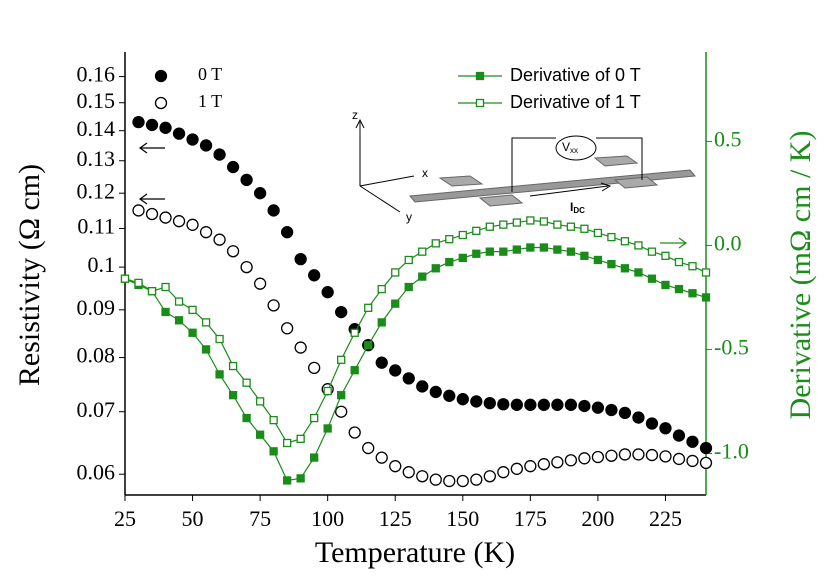 The image size is (830, 580). Describe the element at coordinates (395, 518) in the screenshot. I see `x-tick-label: 125` at that location.